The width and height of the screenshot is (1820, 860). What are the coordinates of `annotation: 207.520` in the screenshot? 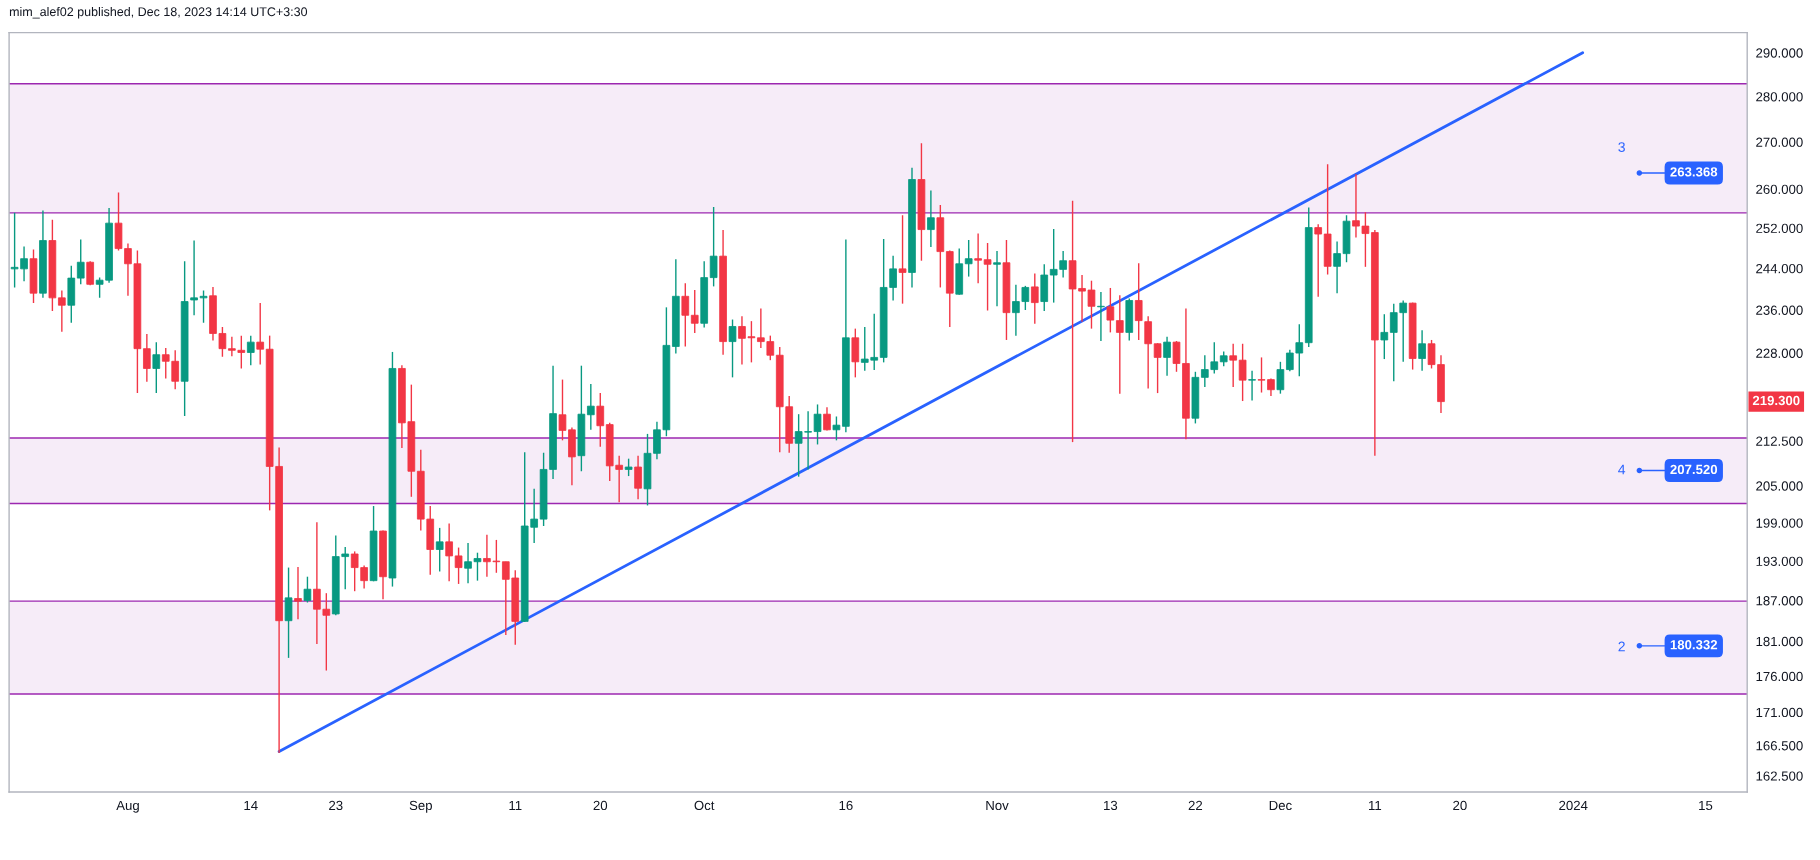 It's located at (1694, 469).